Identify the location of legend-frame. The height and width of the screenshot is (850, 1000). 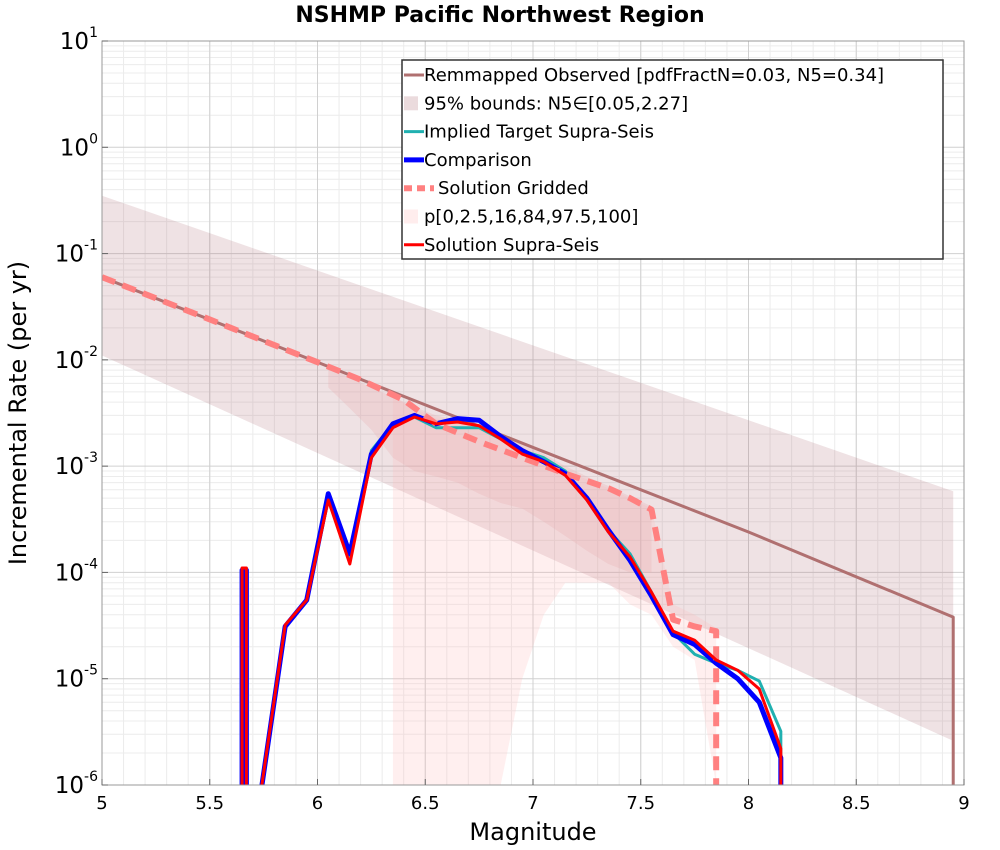
(672, 159).